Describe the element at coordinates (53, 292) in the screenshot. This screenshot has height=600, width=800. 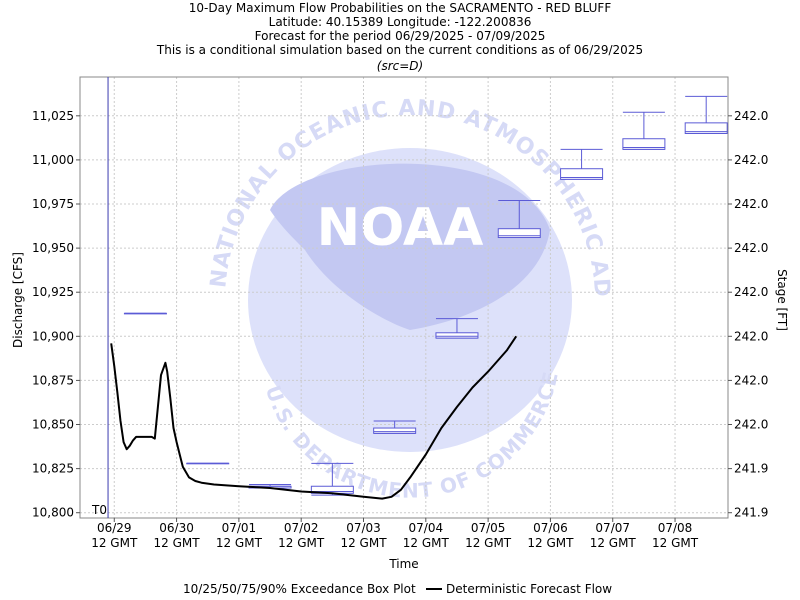
I see `y-tick-label: 10,925` at that location.